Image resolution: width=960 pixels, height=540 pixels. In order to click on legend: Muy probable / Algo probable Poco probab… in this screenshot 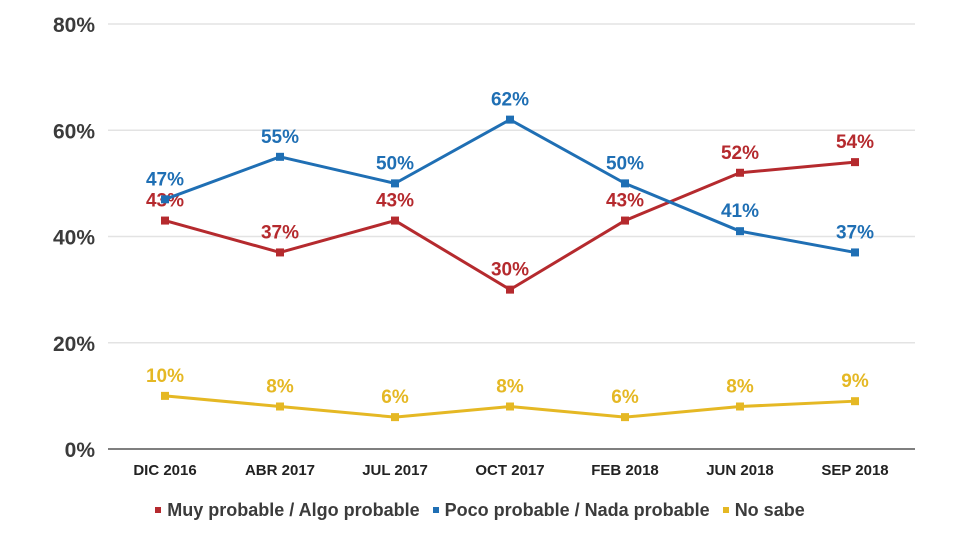, I will do `click(480, 509)`.